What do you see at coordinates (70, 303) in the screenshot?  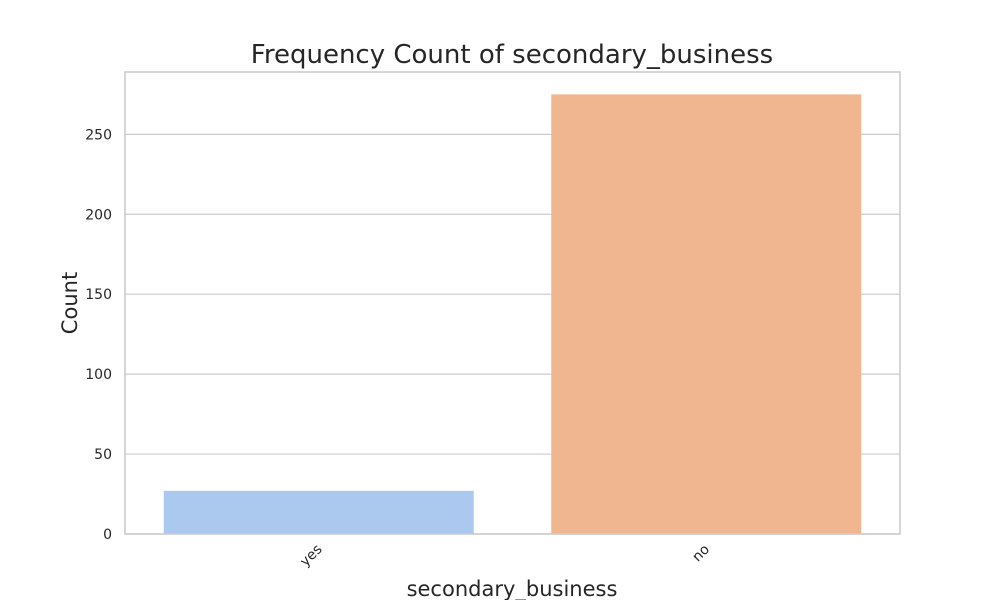 I see `y-axis-label: Count` at bounding box center [70, 303].